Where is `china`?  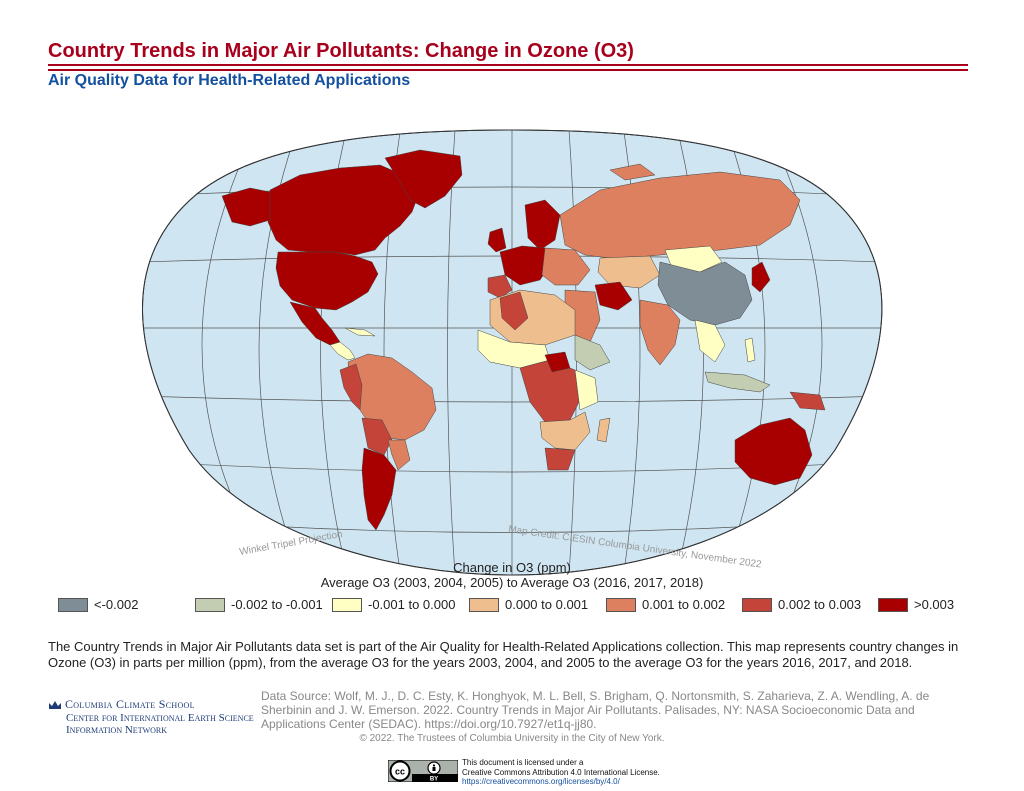 china is located at coordinates (705, 293).